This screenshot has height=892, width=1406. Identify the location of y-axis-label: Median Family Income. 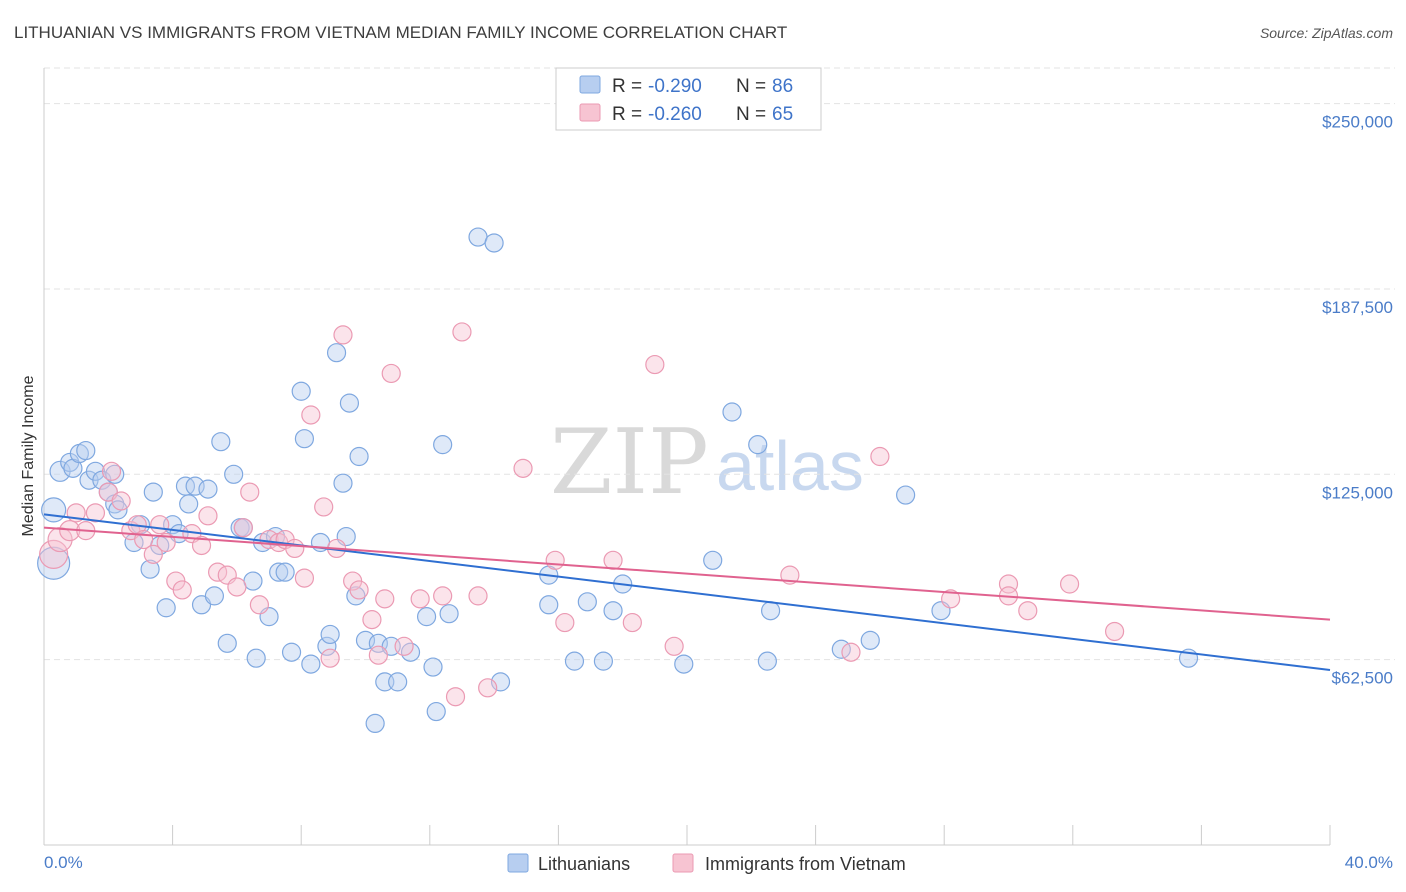
(28, 455).